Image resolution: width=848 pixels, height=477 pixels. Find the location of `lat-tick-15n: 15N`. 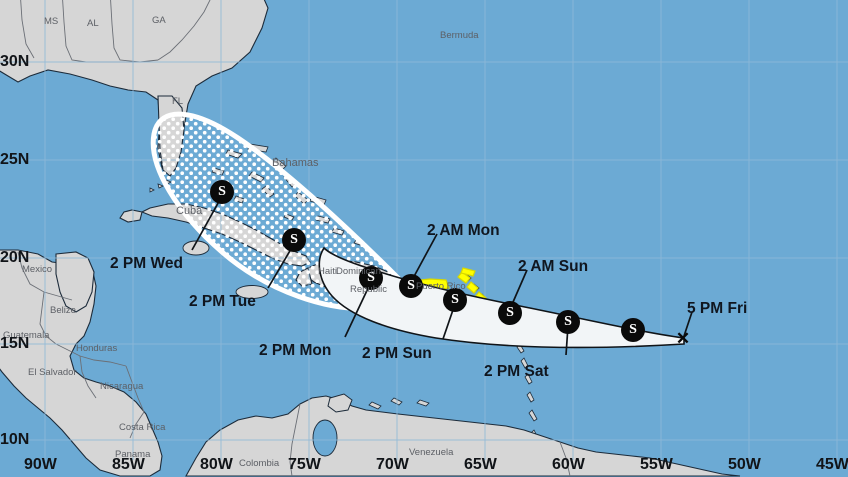

lat-tick-15n: 15N is located at coordinates (15, 343).